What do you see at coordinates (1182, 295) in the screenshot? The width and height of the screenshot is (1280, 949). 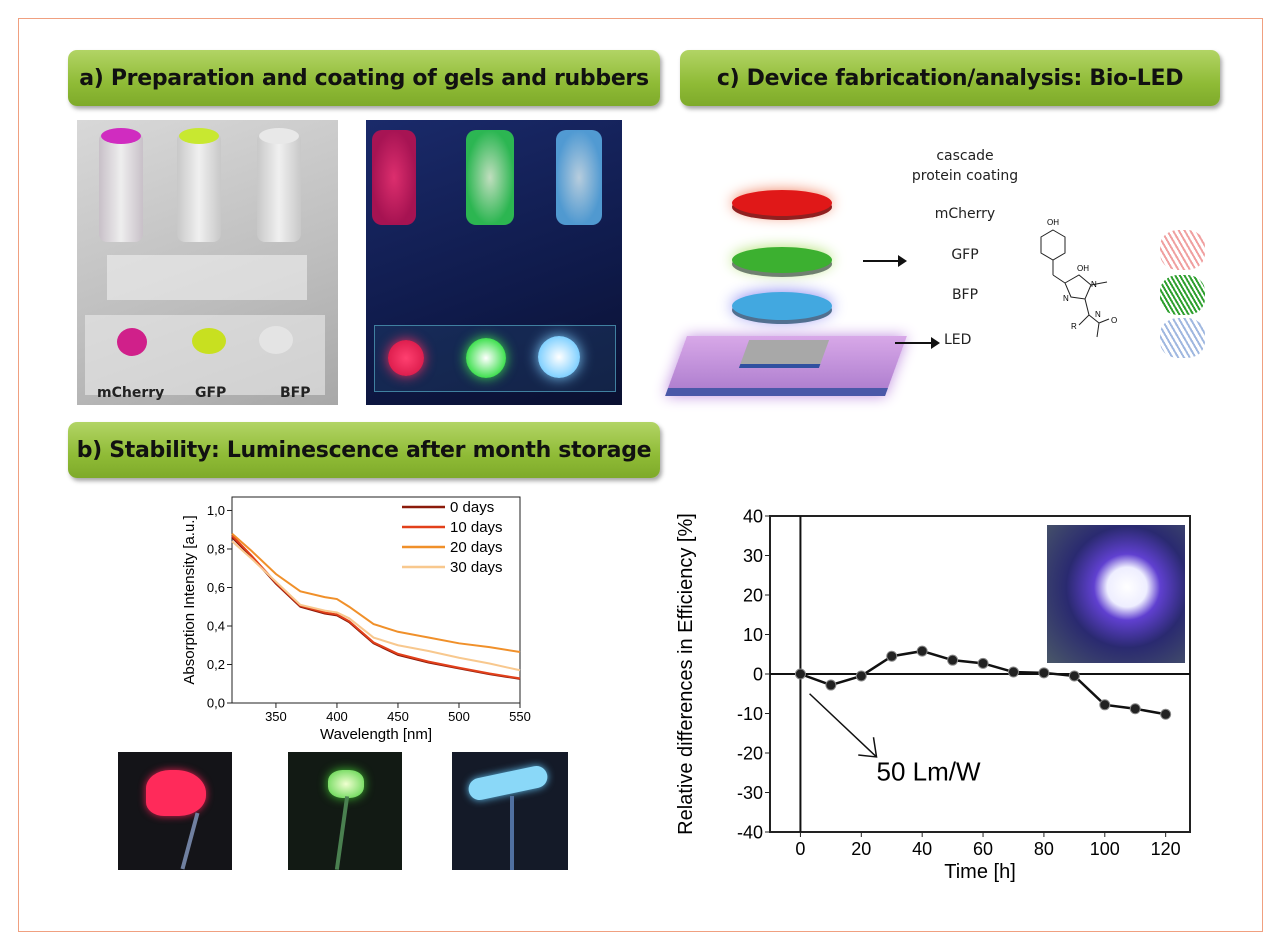 I see `gfp-protein-icon` at bounding box center [1182, 295].